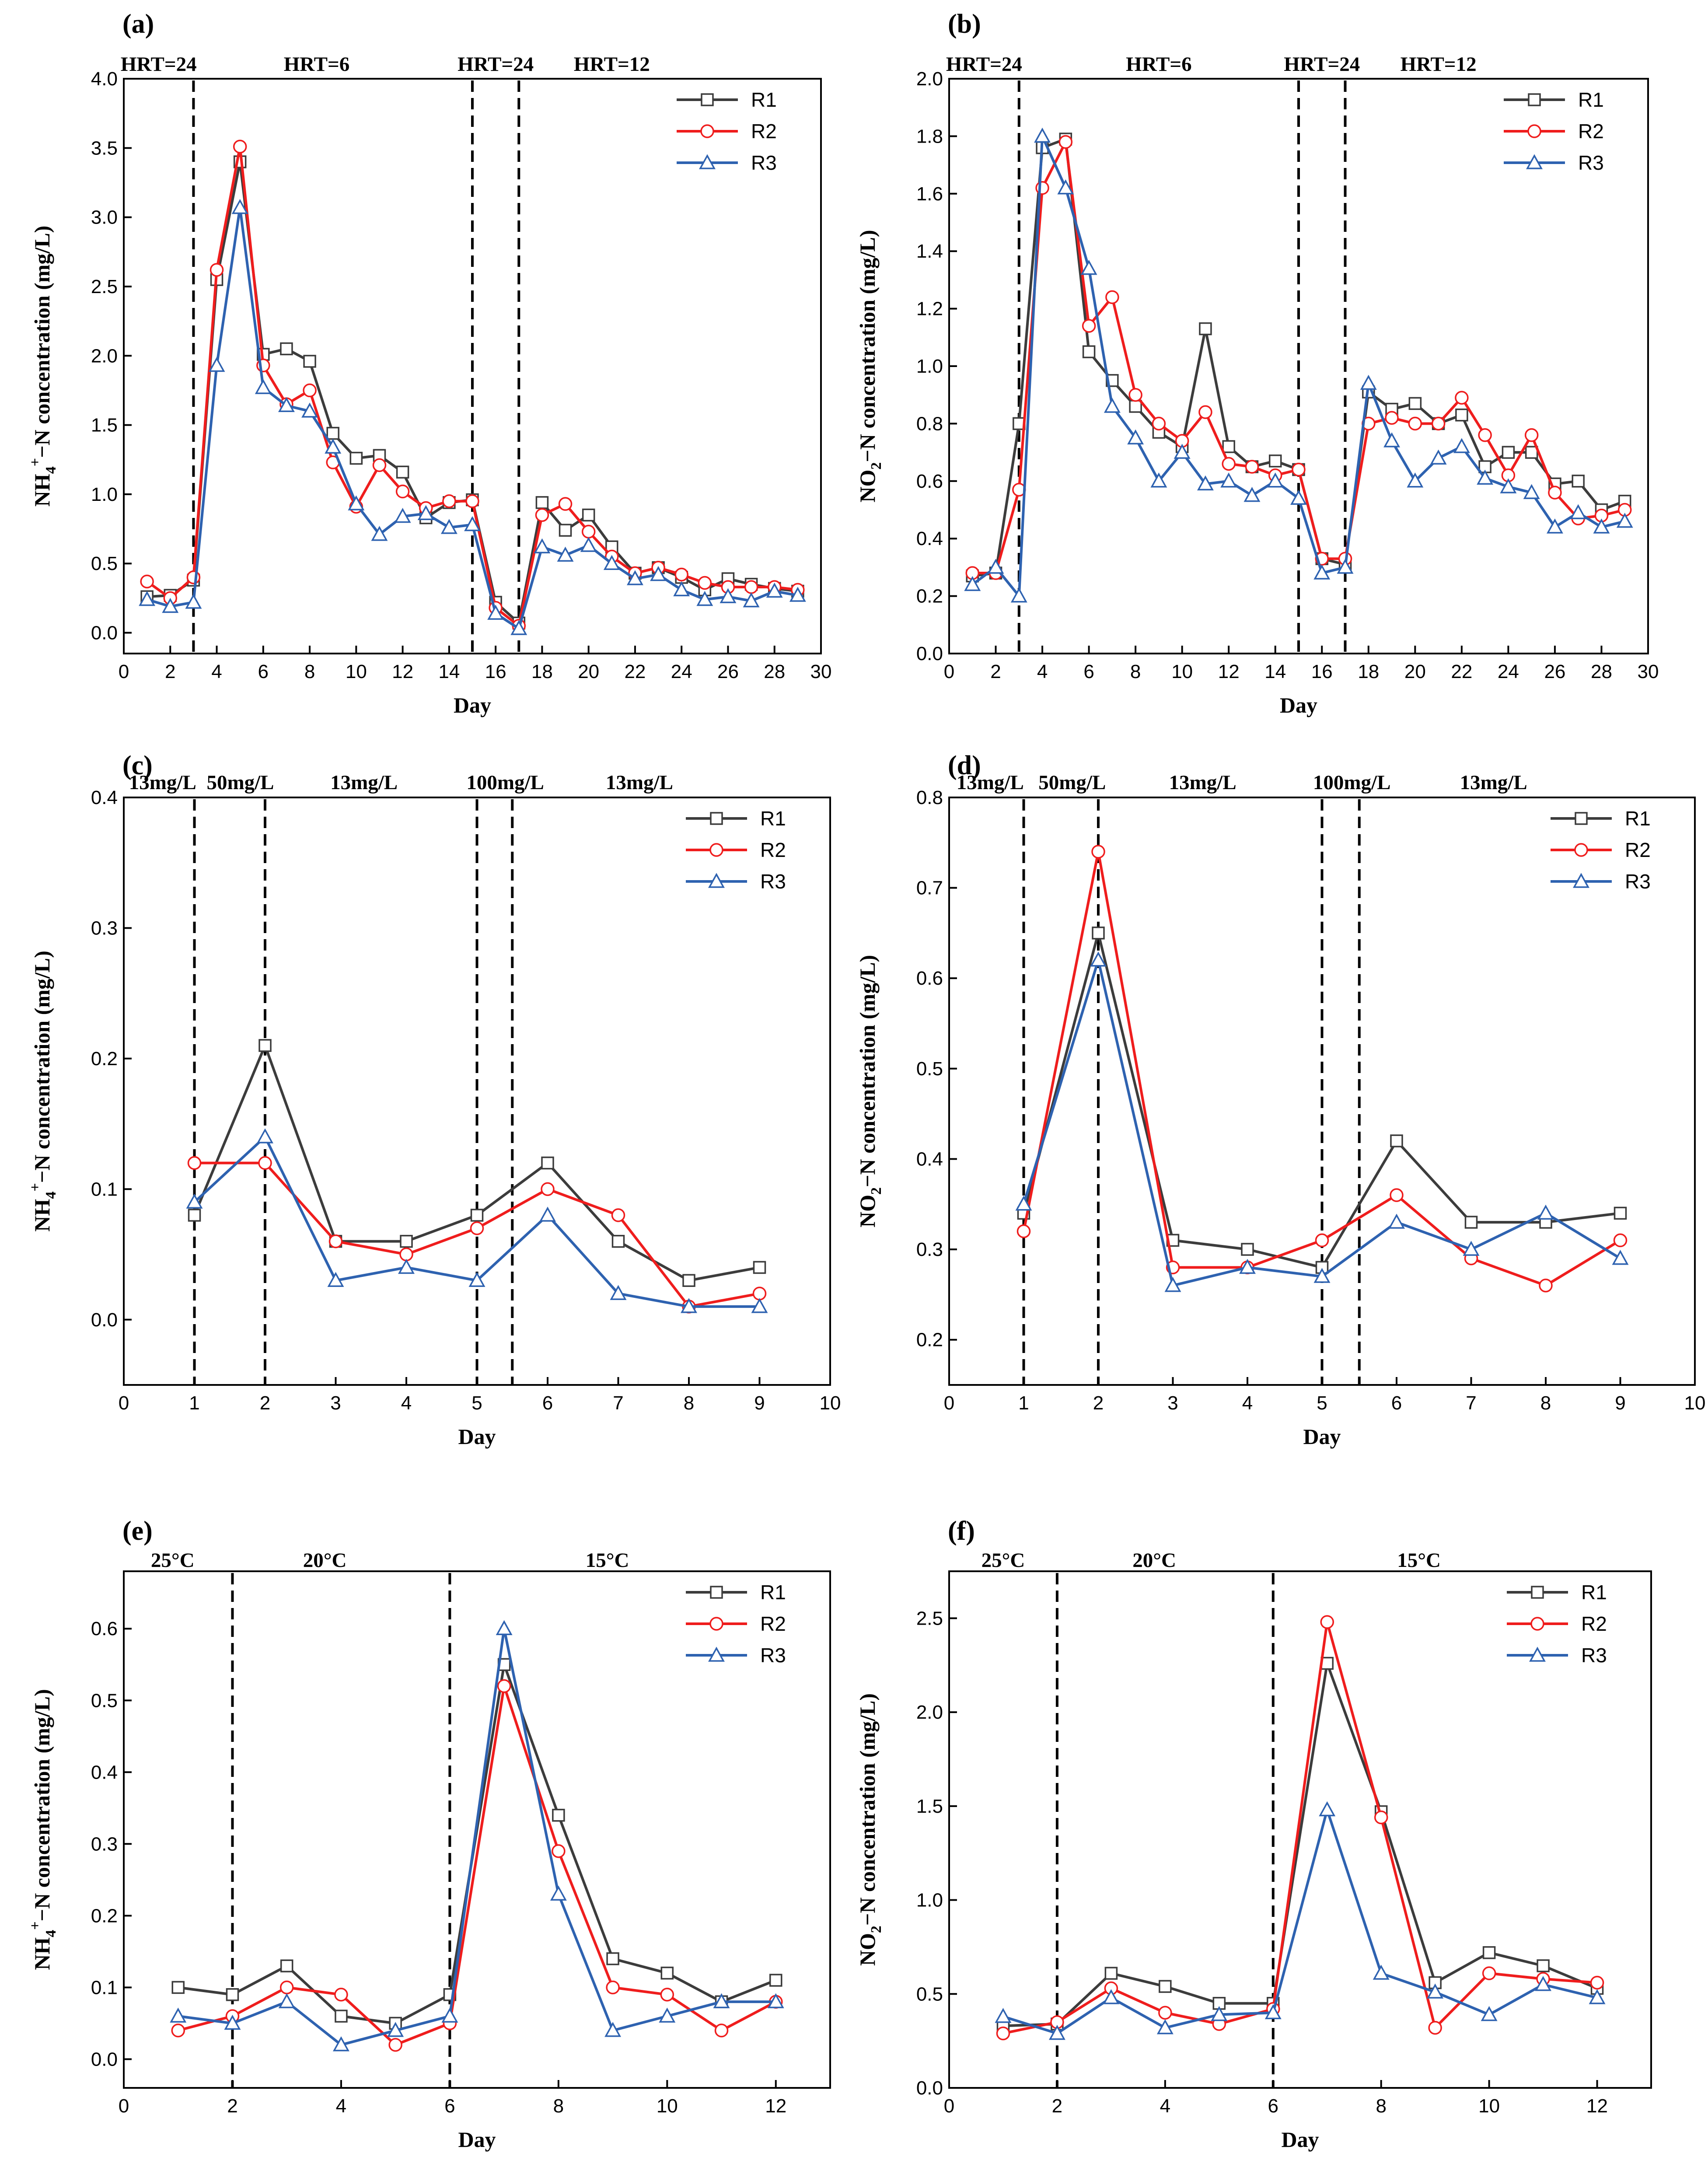  I want to click on series-R2, so click(1298, 357).